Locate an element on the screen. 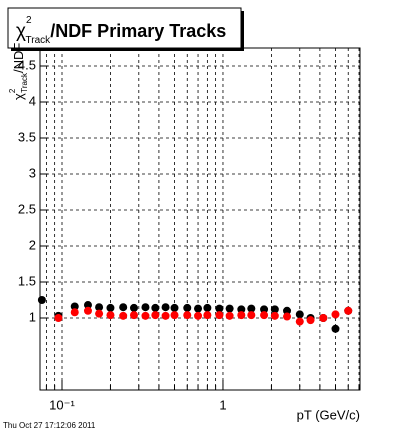 The height and width of the screenshot is (433, 400). y-tick-label: 4.5 is located at coordinates (27, 64).